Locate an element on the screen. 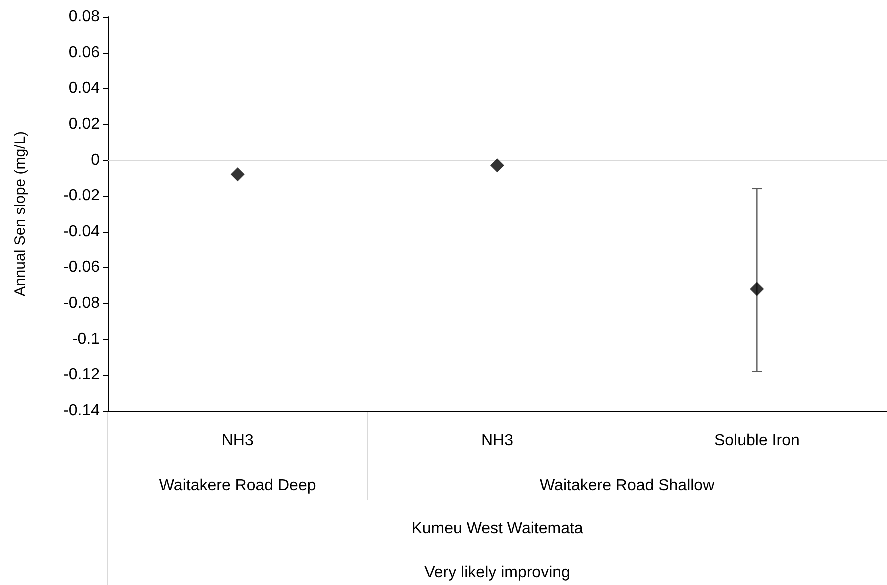 This screenshot has width=887, height=585. text: Kumeu West Waitemata is located at coordinates (498, 529).